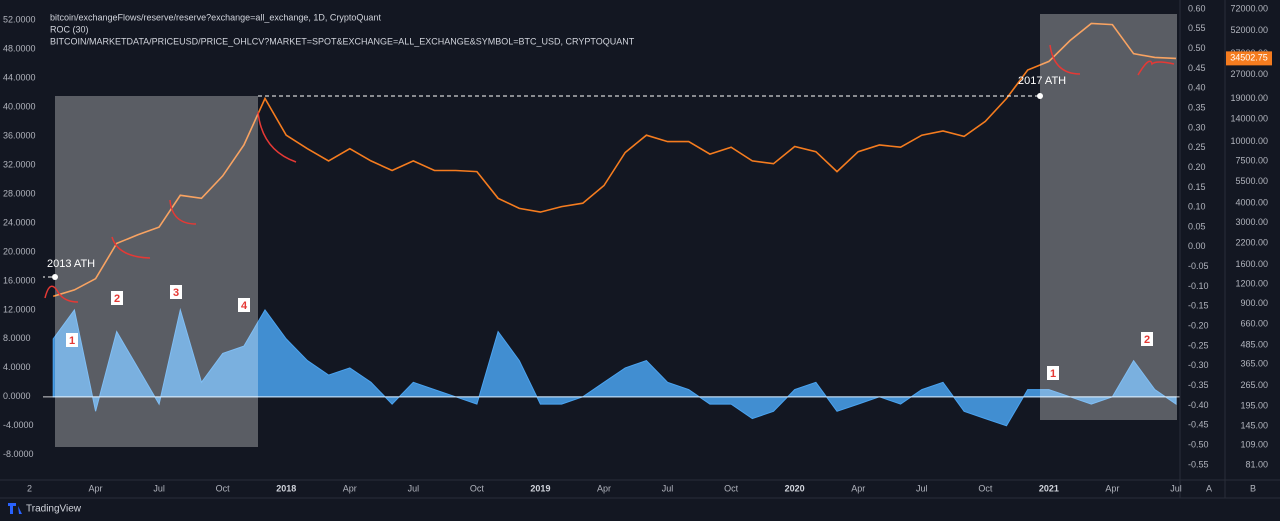  What do you see at coordinates (540, 488) in the screenshot?
I see `x-tick-label: 2019` at bounding box center [540, 488].